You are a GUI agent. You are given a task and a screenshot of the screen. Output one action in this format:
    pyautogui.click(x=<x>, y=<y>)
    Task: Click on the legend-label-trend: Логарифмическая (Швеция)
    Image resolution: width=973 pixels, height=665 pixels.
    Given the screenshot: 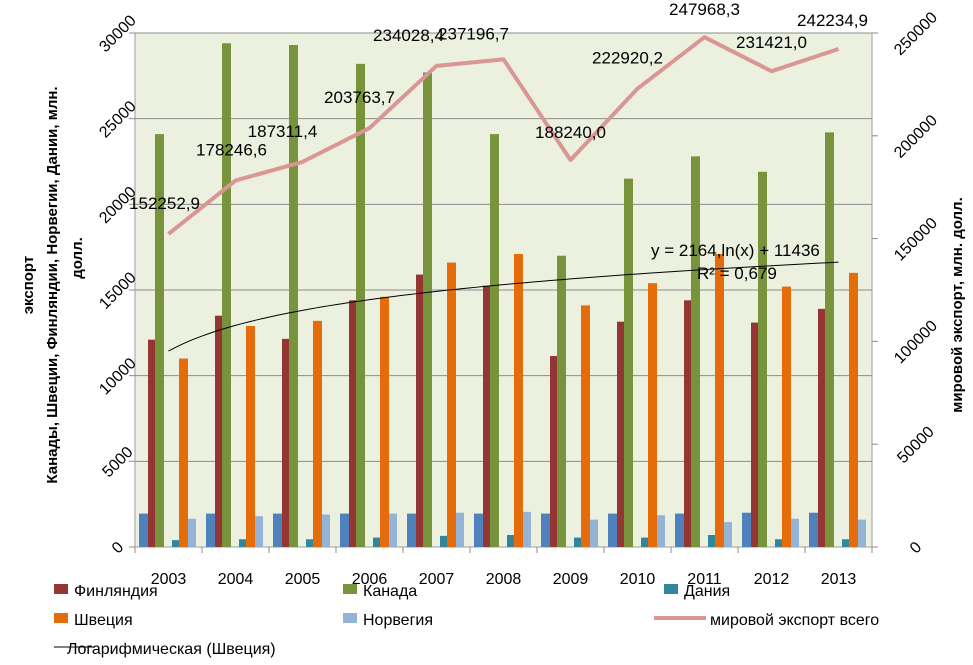 What is the action you would take?
    pyautogui.click(x=171, y=649)
    